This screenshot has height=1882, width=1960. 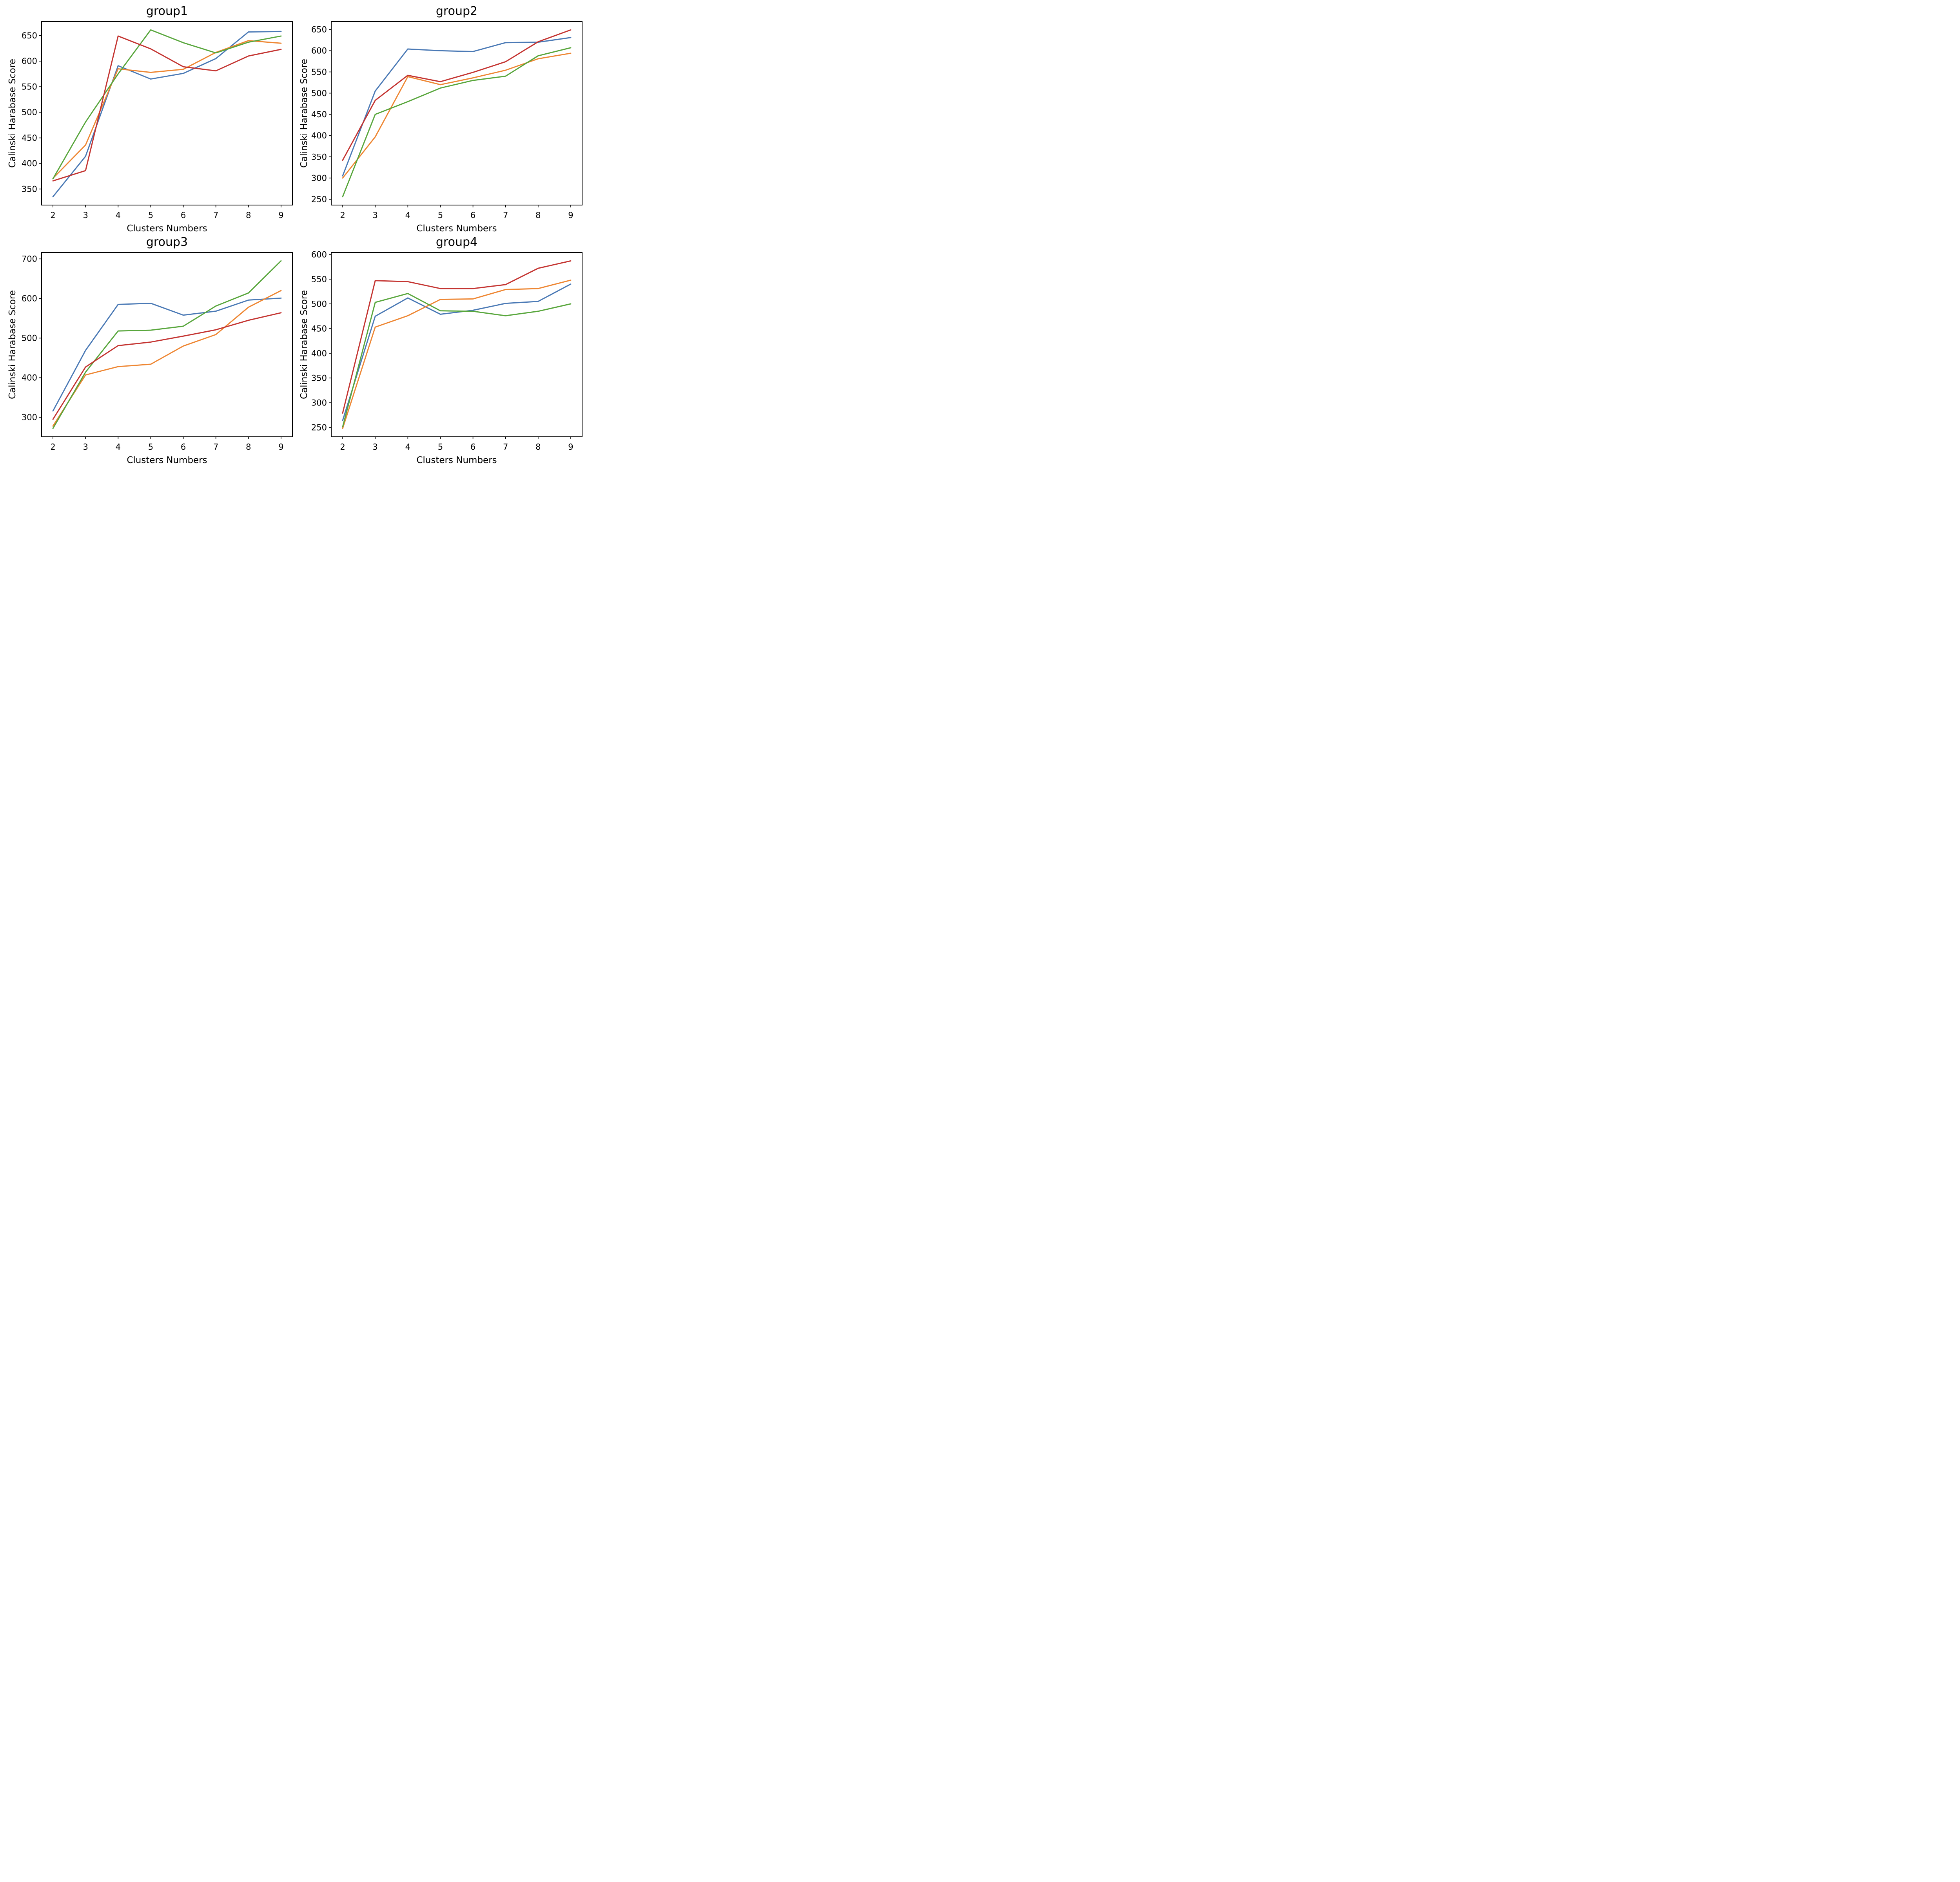 What do you see at coordinates (304, 345) in the screenshot?
I see `y-axis-label-group4: Calinski Harabase Score` at bounding box center [304, 345].